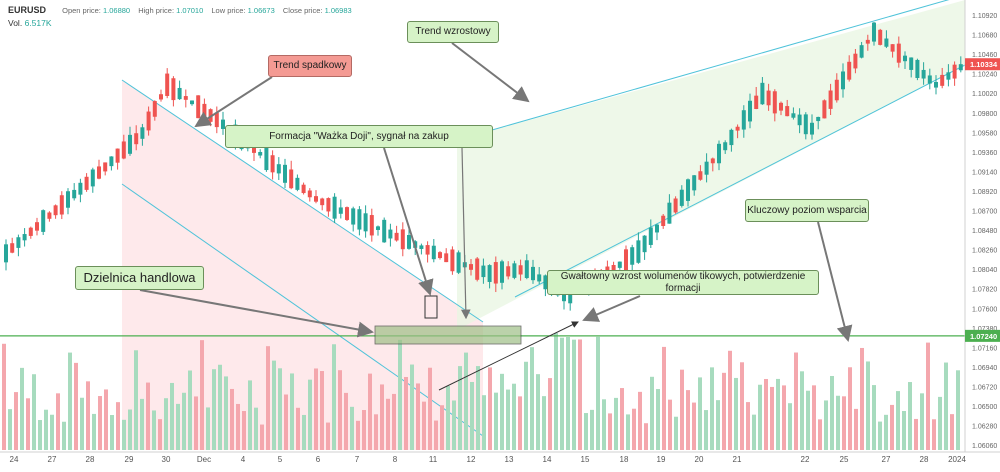 The height and width of the screenshot is (472, 1000). Describe the element at coordinates (984, 290) in the screenshot. I see `y-tick-label: 1.07820` at that location.